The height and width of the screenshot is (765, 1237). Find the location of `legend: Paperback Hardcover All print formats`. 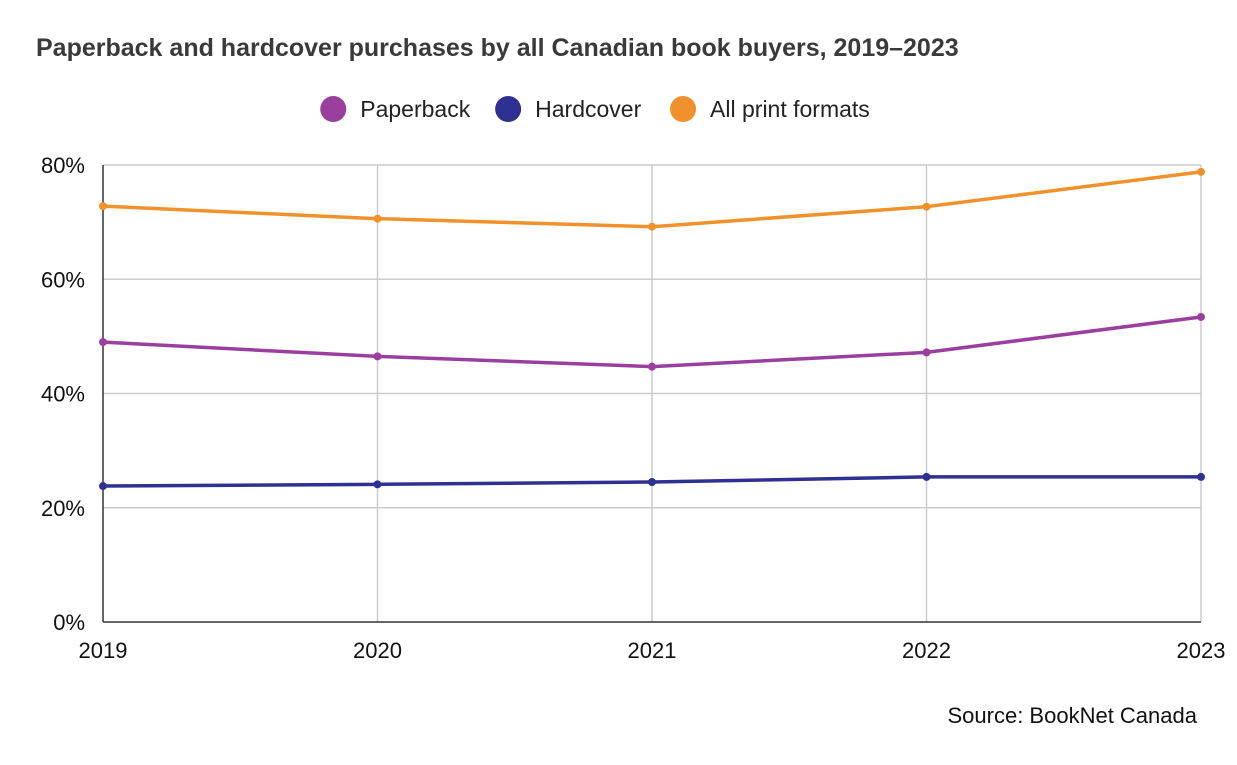

legend: Paperback Hardcover All print formats is located at coordinates (595, 109).